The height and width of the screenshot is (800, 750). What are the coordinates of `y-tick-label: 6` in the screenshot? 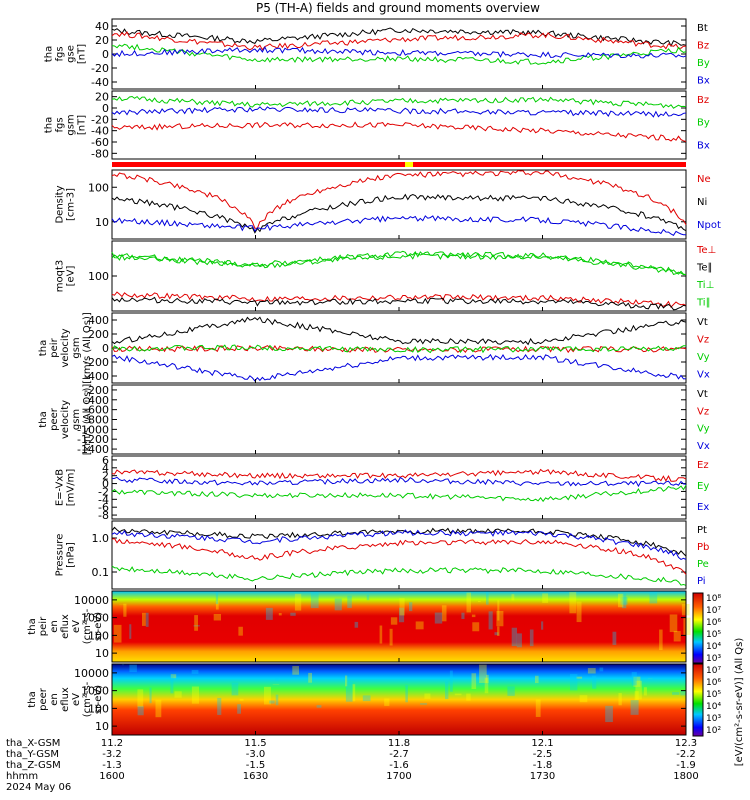 It's located at (105, 460).